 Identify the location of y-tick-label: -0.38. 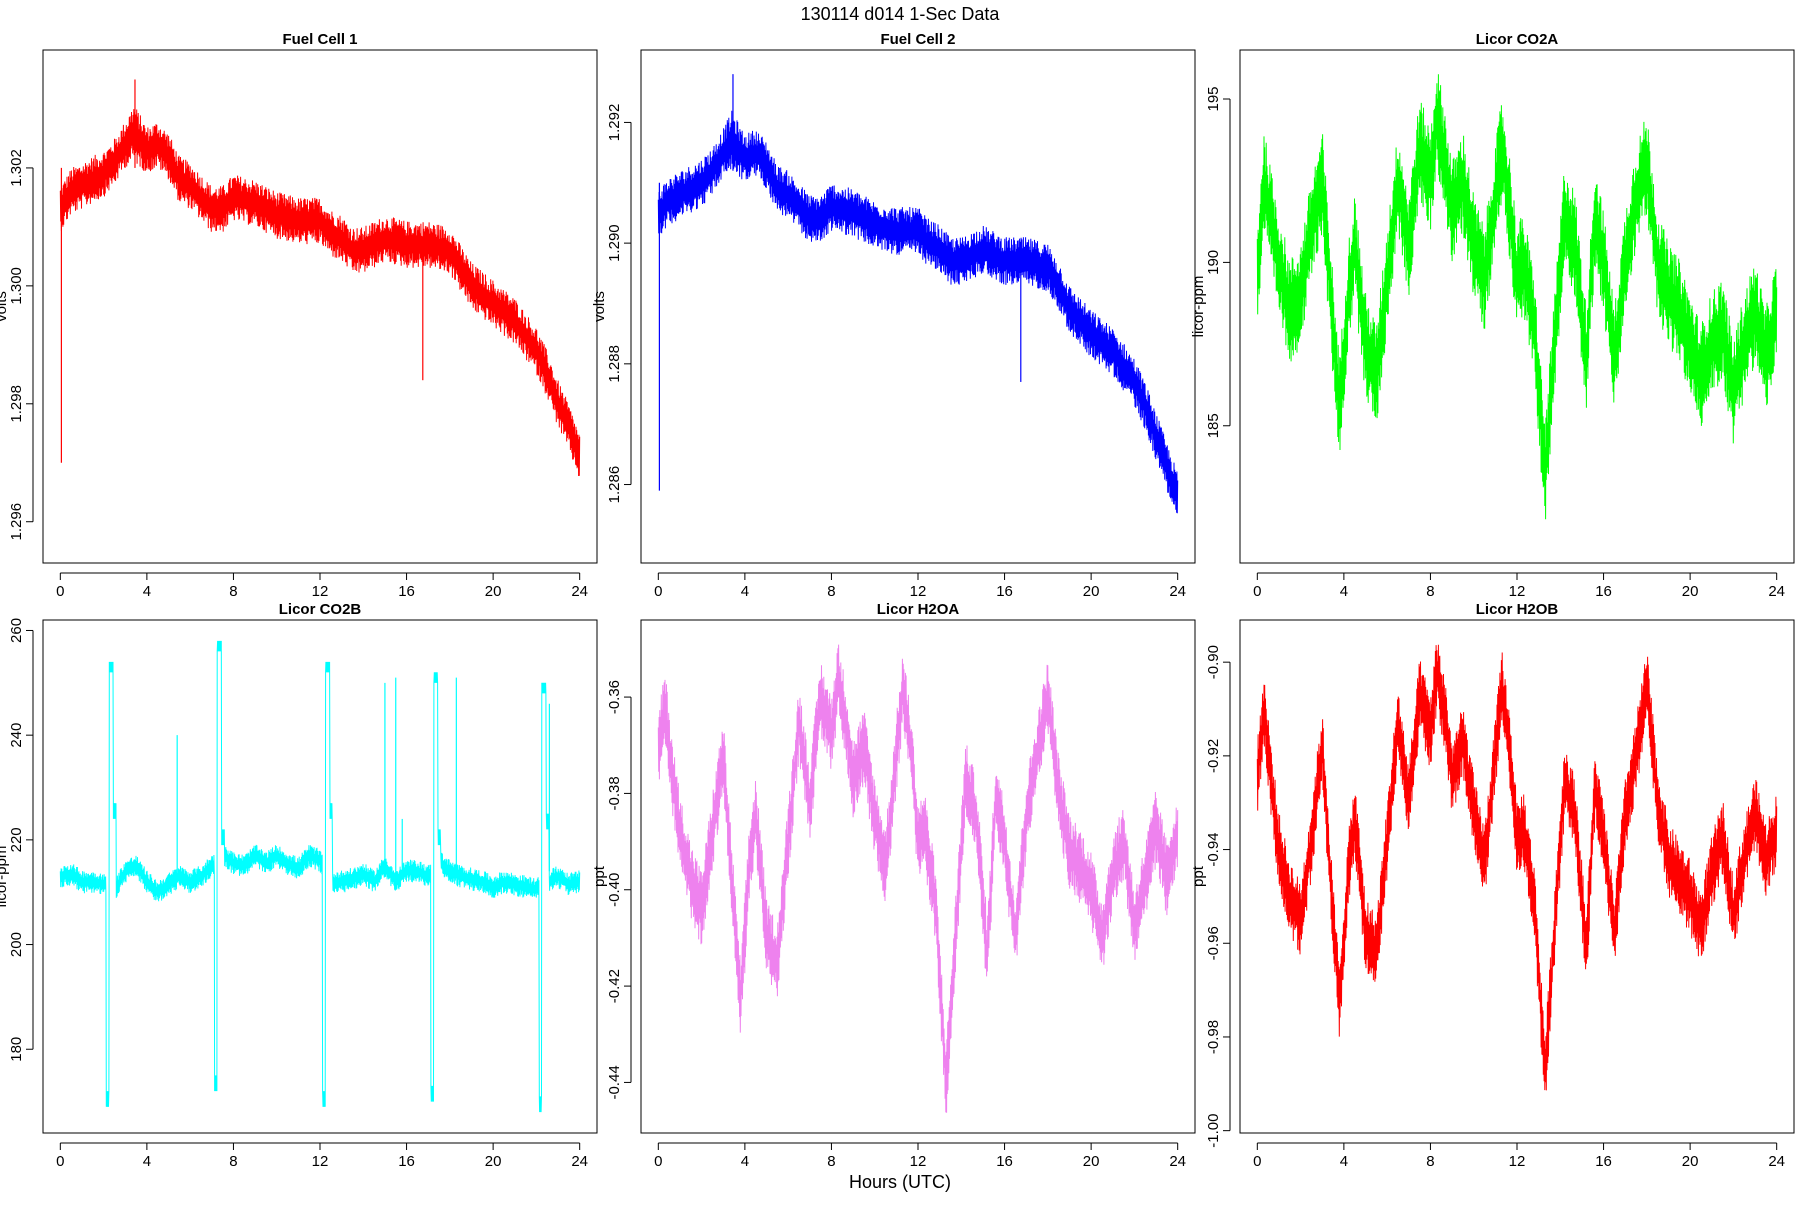
(614, 793).